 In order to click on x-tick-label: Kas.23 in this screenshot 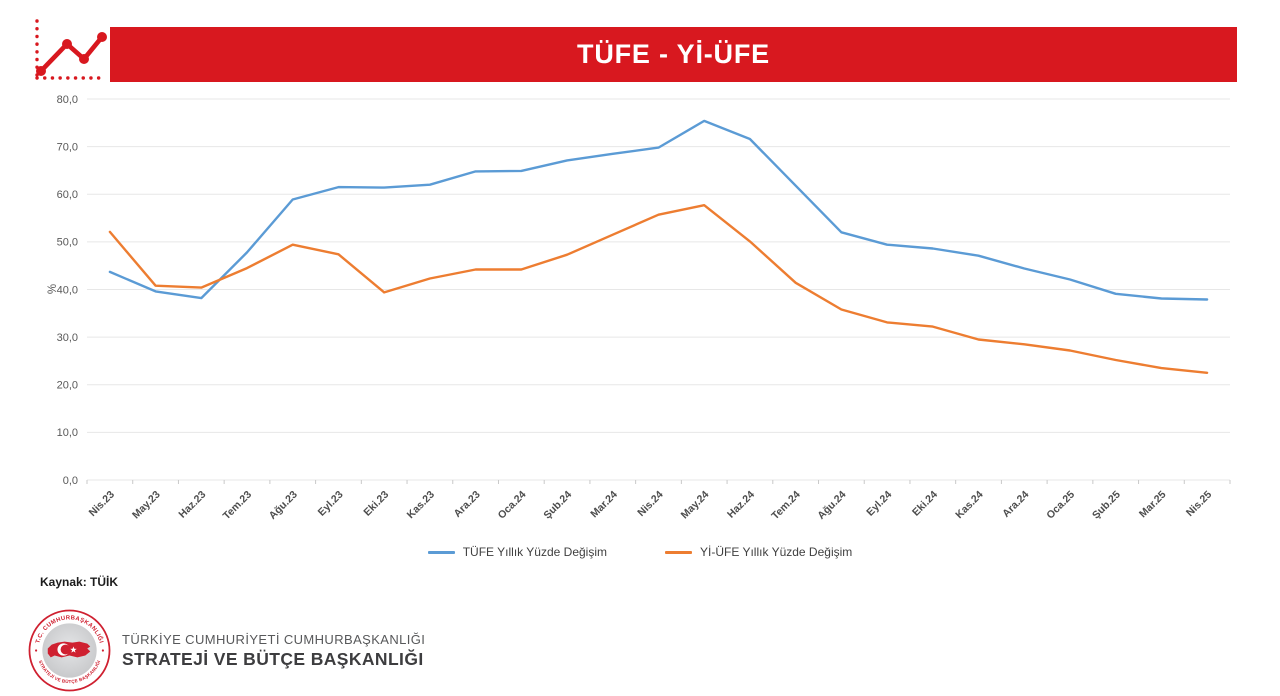, I will do `click(421, 505)`.